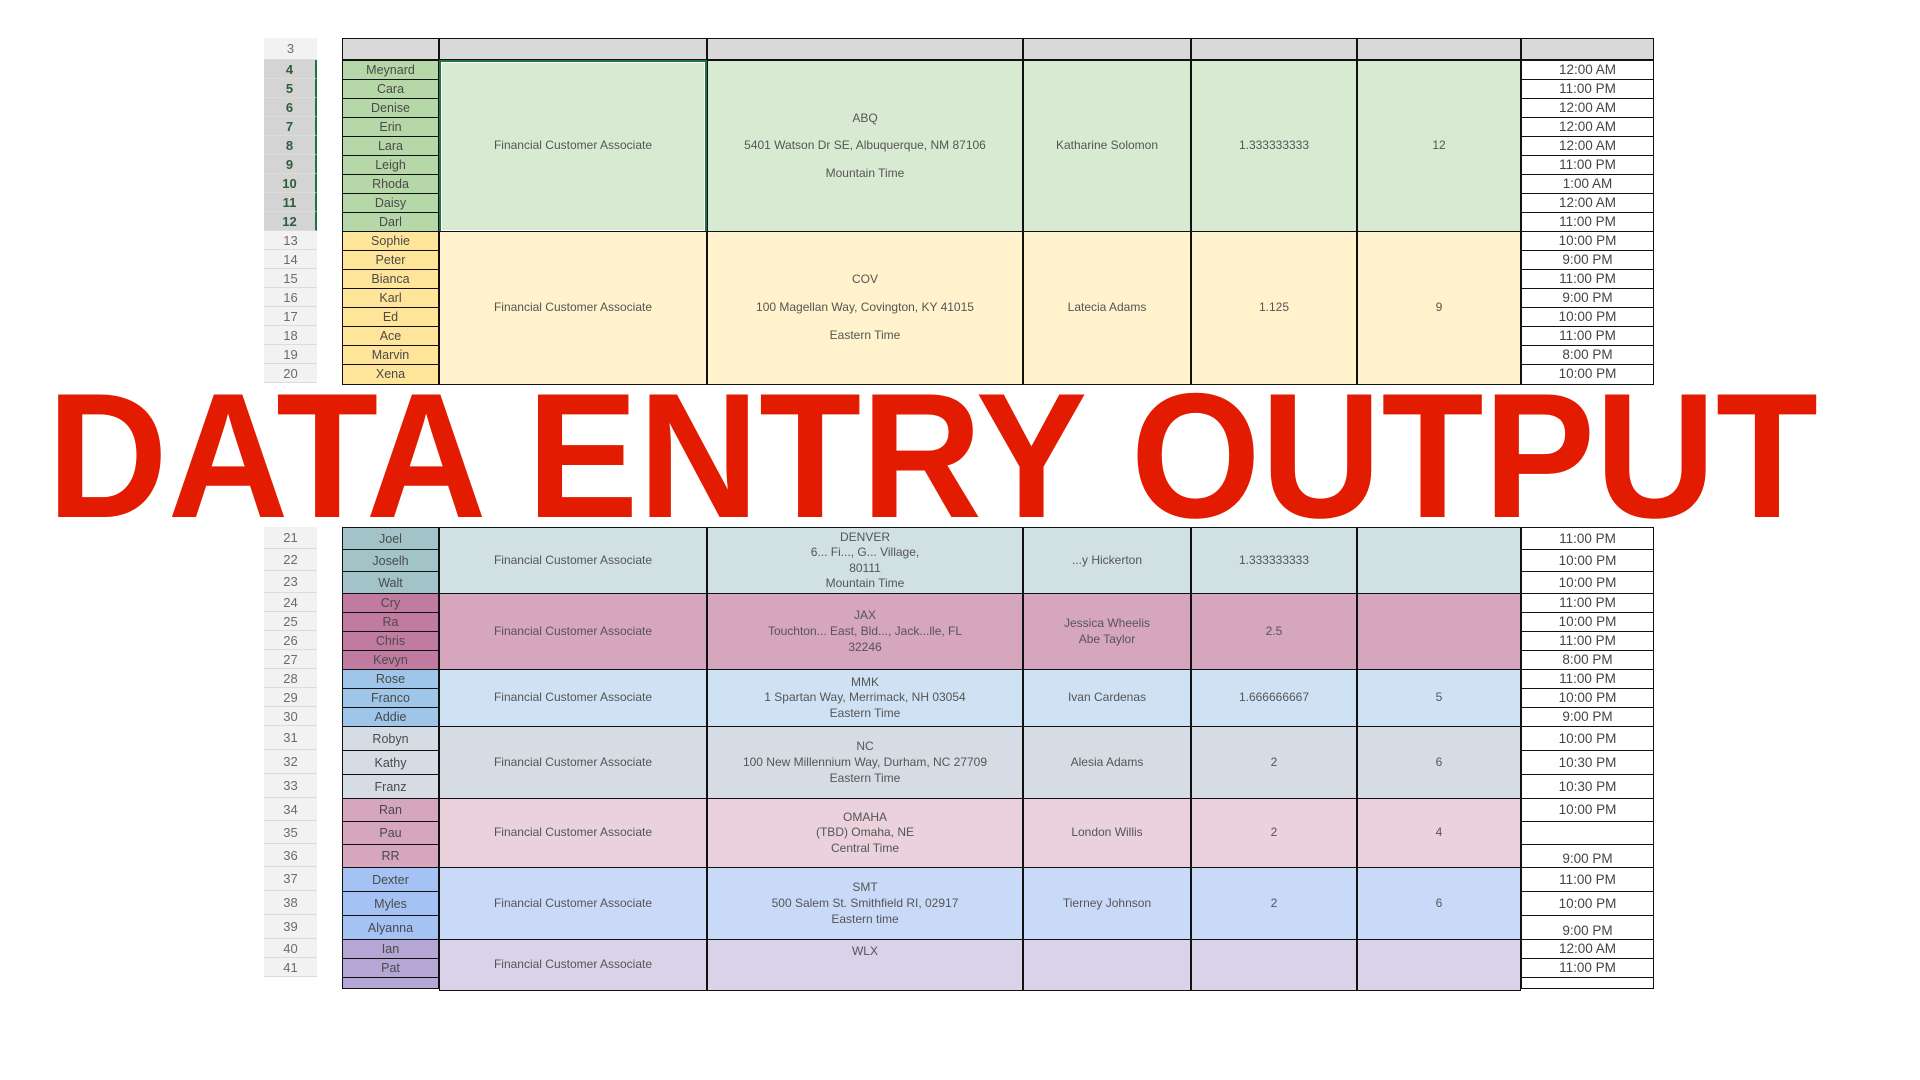 The width and height of the screenshot is (1920, 1080). What do you see at coordinates (390, 983) in the screenshot?
I see `employee-name-cell` at bounding box center [390, 983].